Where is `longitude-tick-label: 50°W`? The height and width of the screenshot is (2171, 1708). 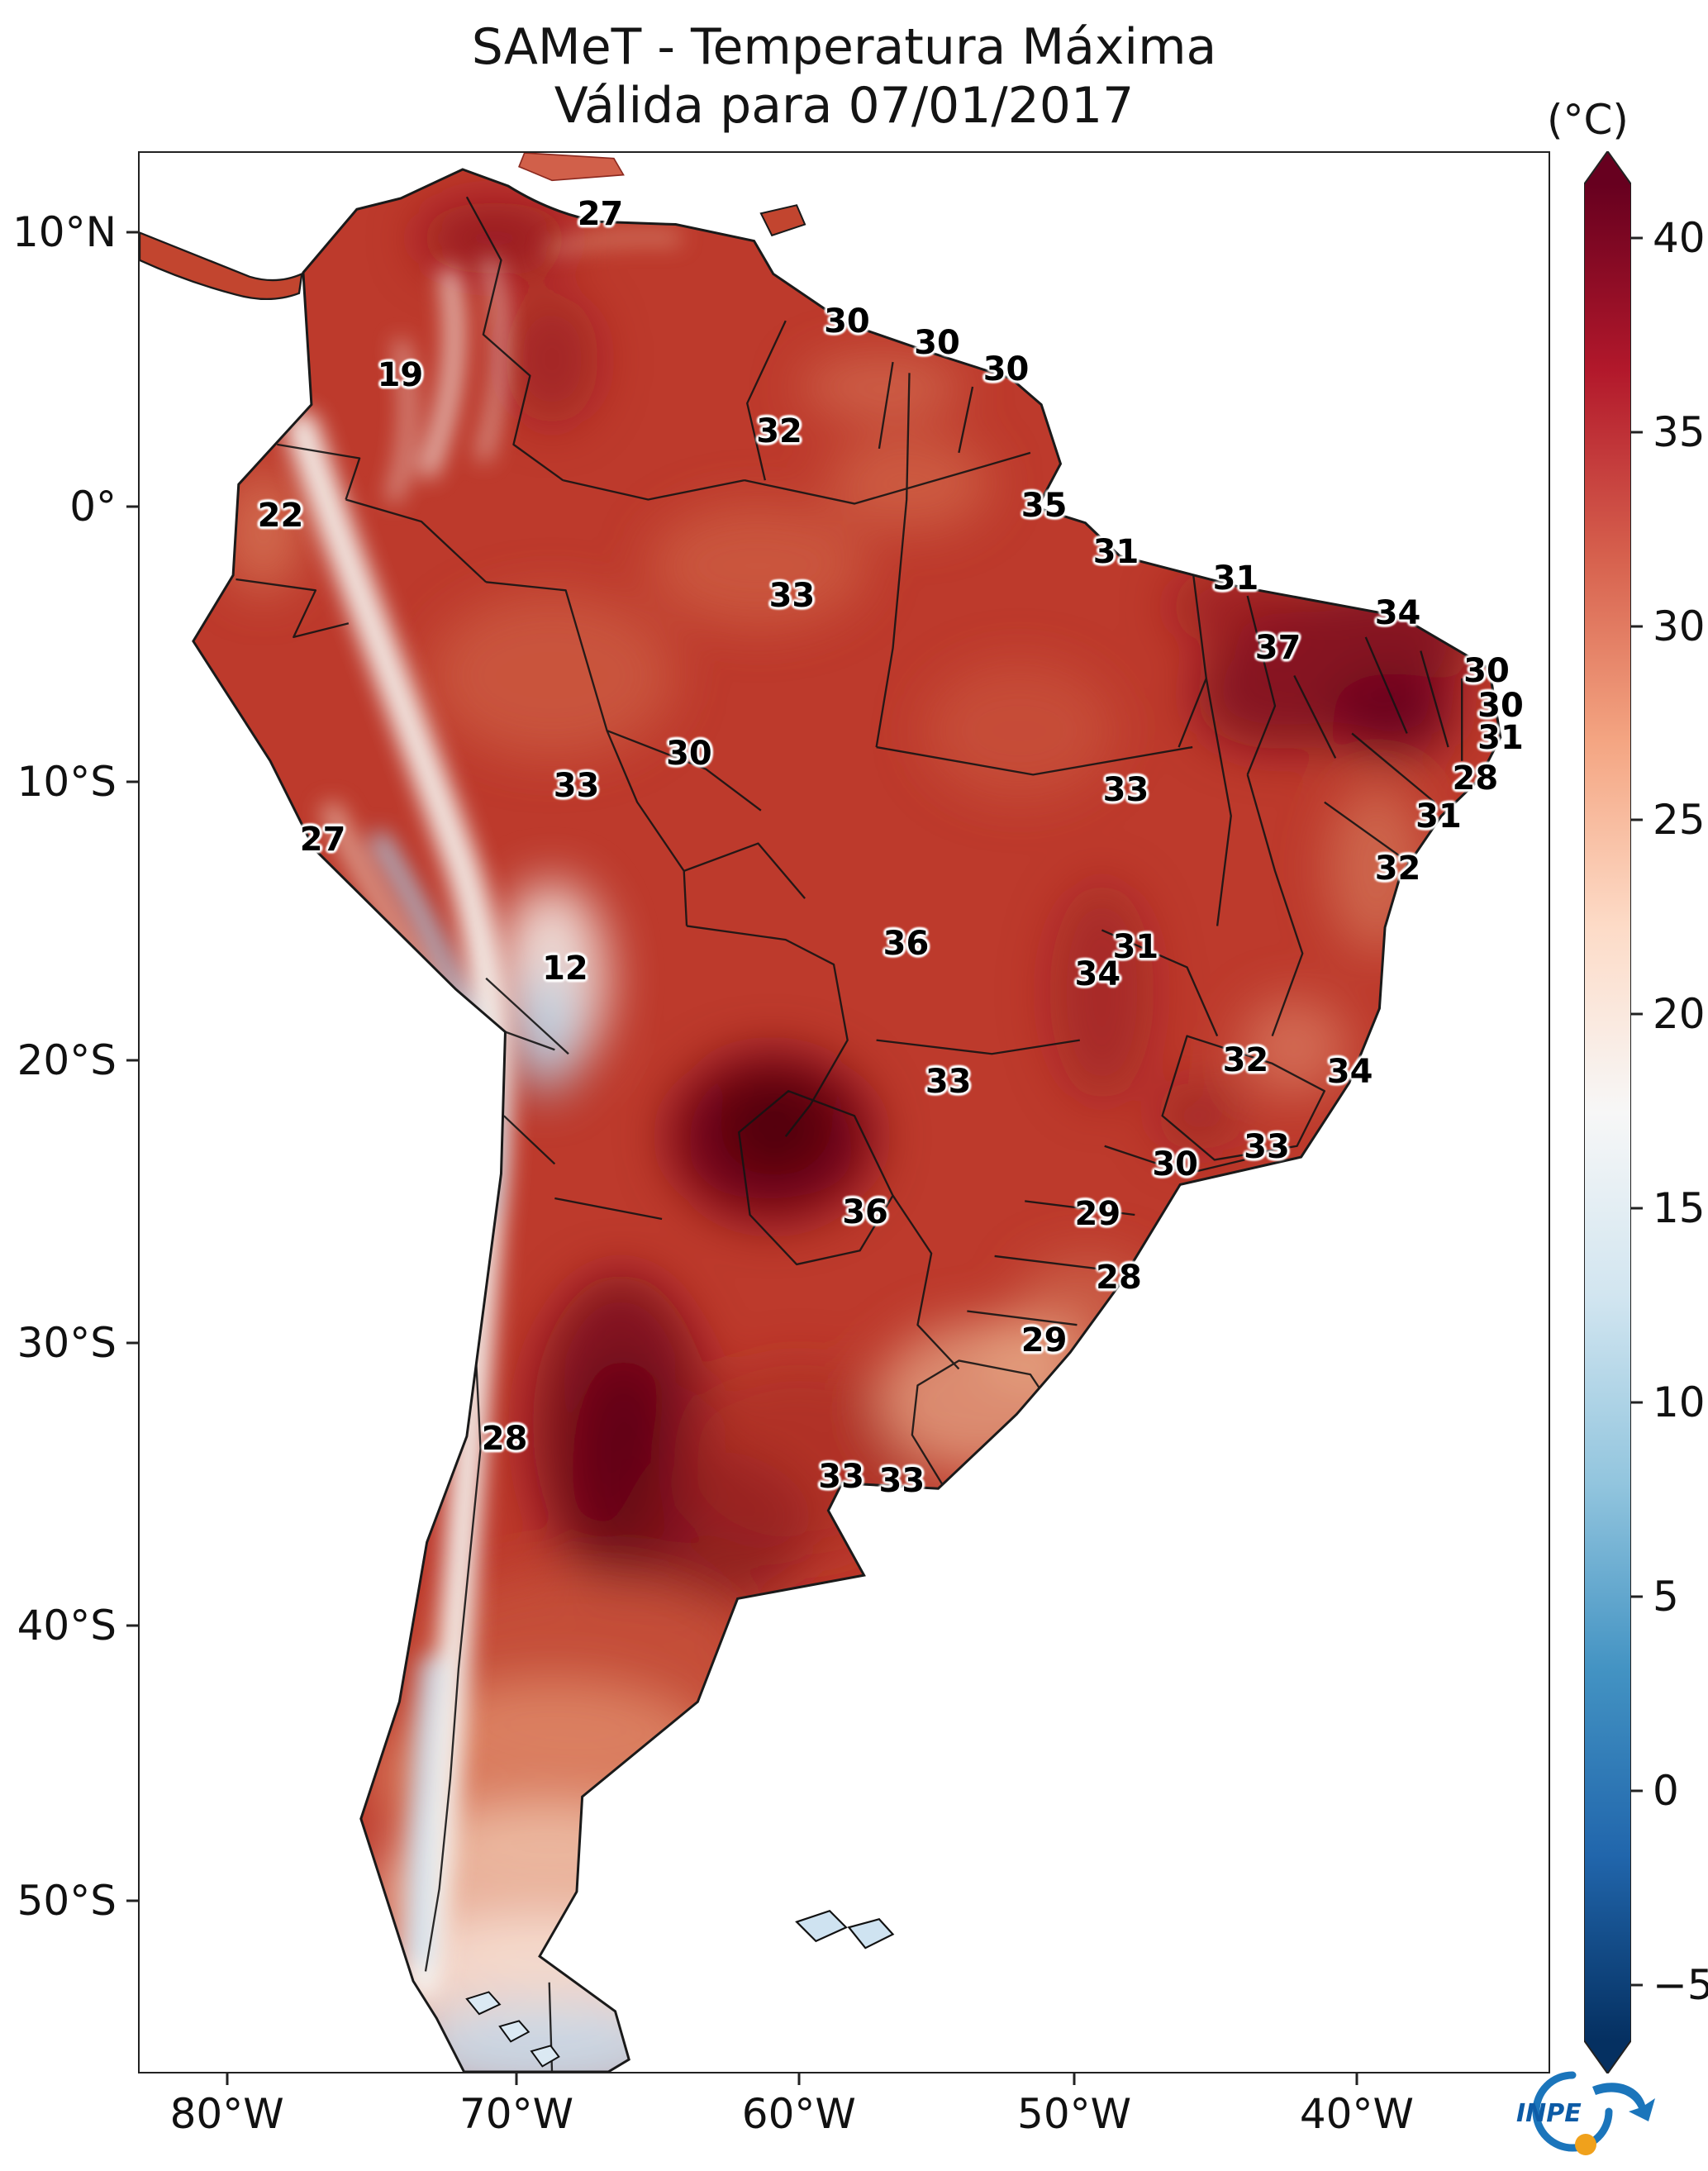
longitude-tick-label: 50°W is located at coordinates (1074, 2114).